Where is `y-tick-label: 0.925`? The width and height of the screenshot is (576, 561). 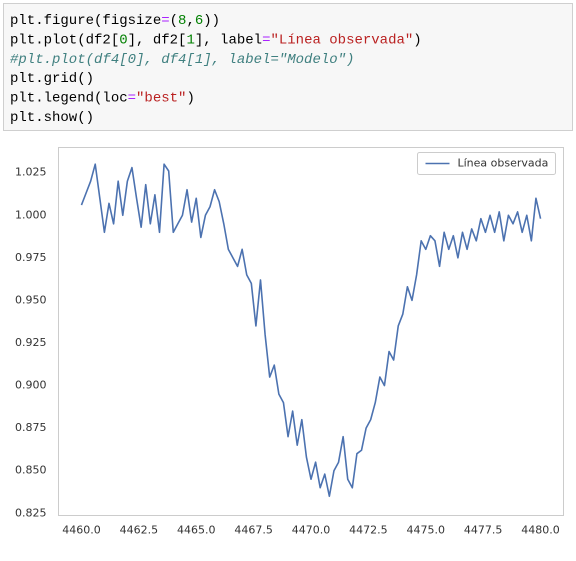
y-tick-label: 0.925 is located at coordinates (31, 342).